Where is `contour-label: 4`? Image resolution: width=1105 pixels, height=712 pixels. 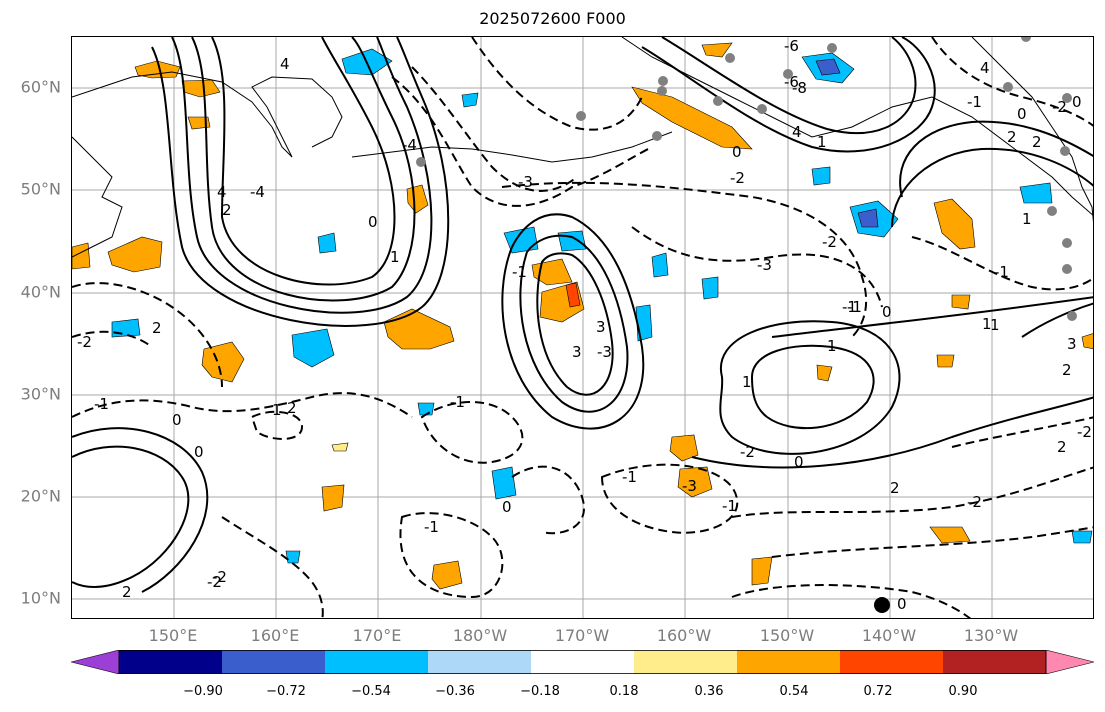
contour-label: 4 is located at coordinates (285, 64).